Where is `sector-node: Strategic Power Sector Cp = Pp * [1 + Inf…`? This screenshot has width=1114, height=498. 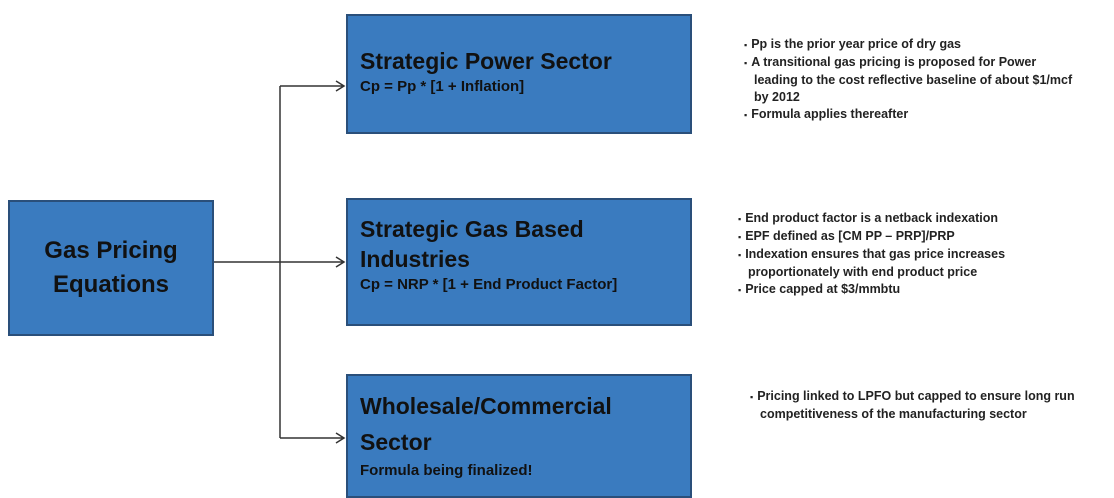
sector-node: Strategic Power Sector Cp = Pp * [1 + Inf… is located at coordinates (519, 74).